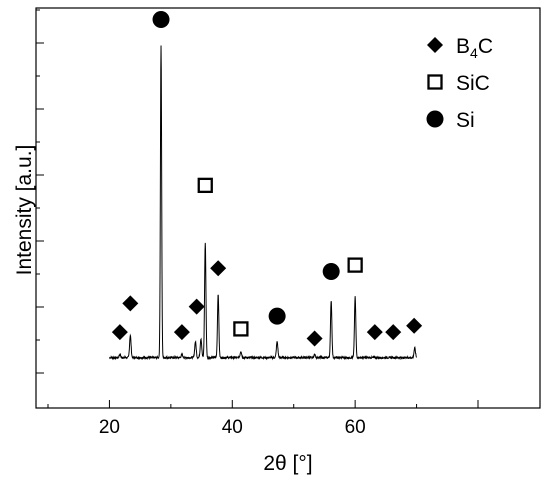 This screenshot has height=490, width=550. I want to click on x-tick-label: 40, so click(232, 427).